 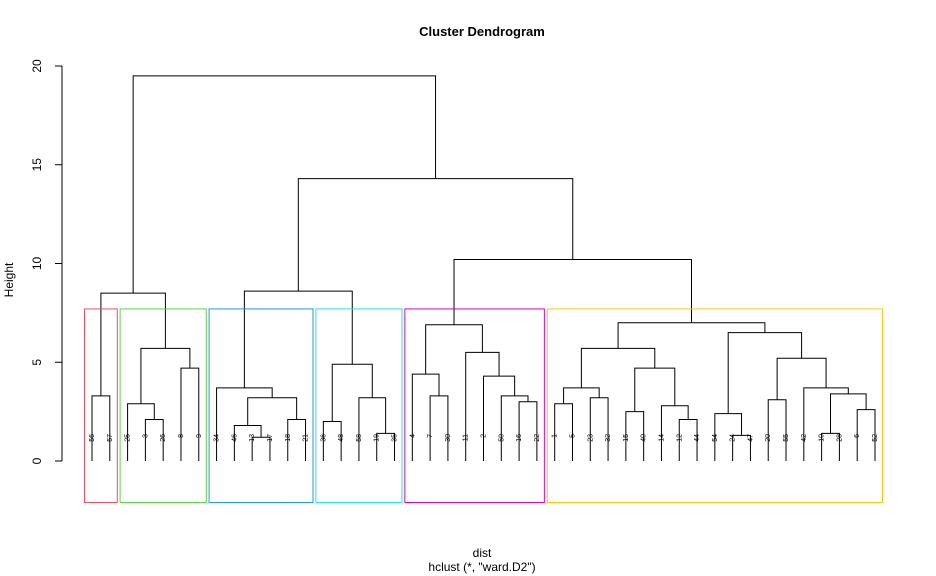 I want to click on x-axis-label: dist, so click(x=482, y=553).